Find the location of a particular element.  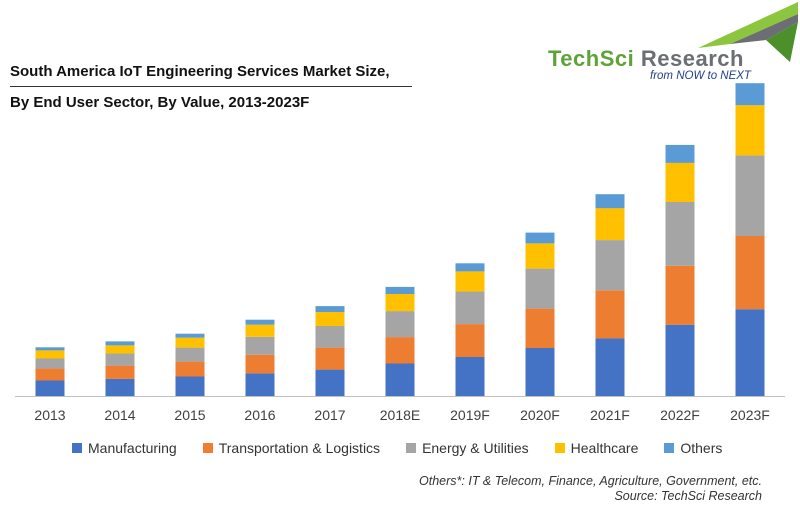

bar-segment-energy-utilities-2018e is located at coordinates (400, 324).